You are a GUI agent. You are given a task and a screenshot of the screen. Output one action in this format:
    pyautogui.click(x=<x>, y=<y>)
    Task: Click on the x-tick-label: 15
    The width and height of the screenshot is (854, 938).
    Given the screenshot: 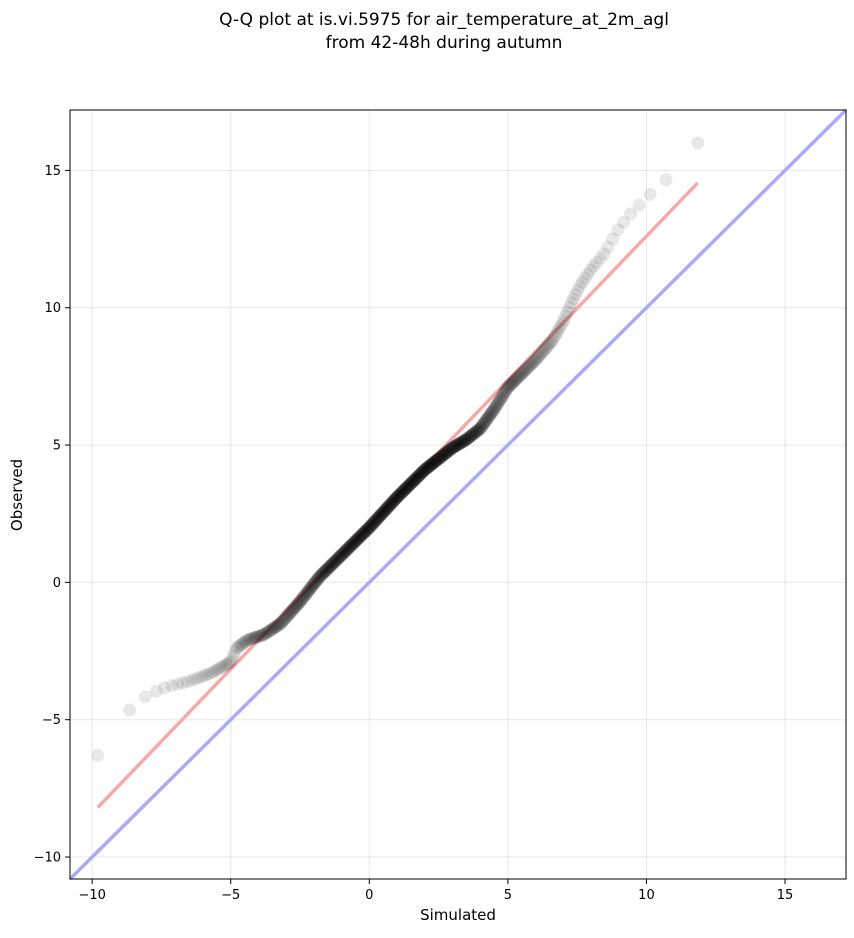 What is the action you would take?
    pyautogui.click(x=785, y=895)
    